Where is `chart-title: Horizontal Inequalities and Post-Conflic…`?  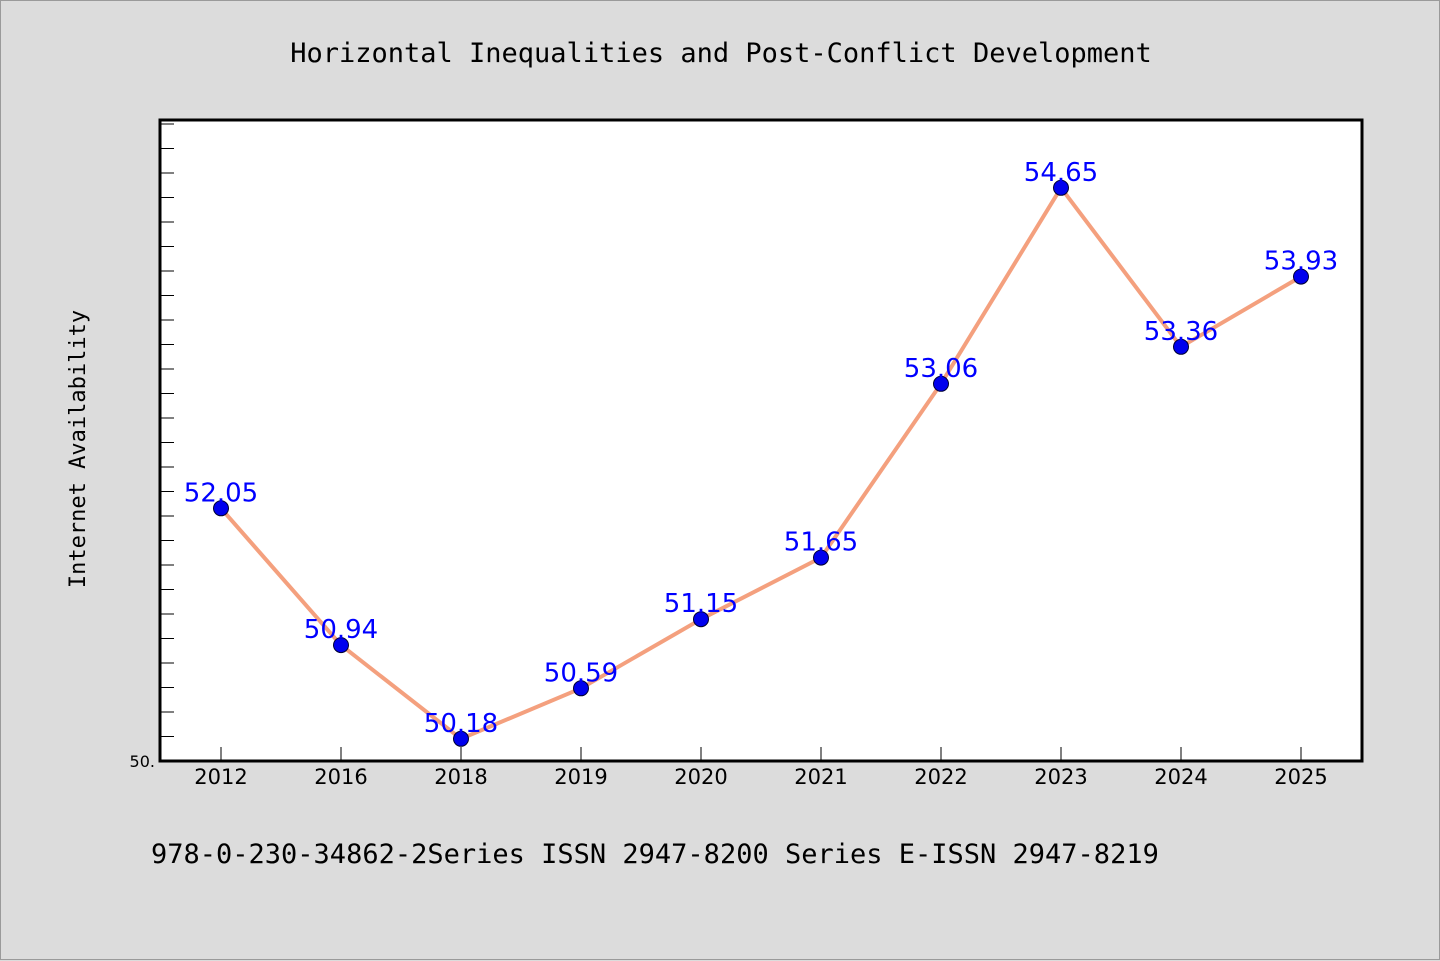 chart-title: Horizontal Inequalities and Post-Conflic… is located at coordinates (721, 53).